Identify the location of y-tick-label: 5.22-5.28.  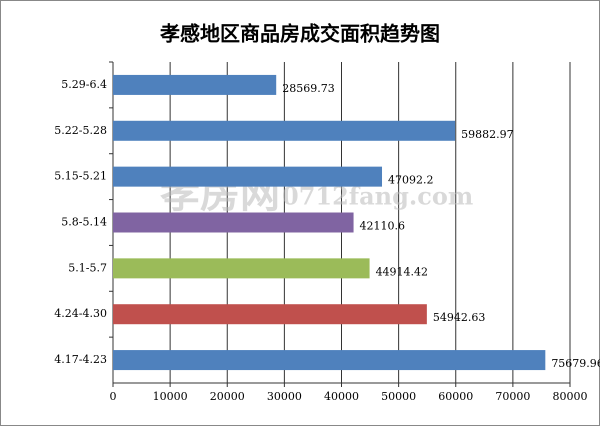
(80, 130).